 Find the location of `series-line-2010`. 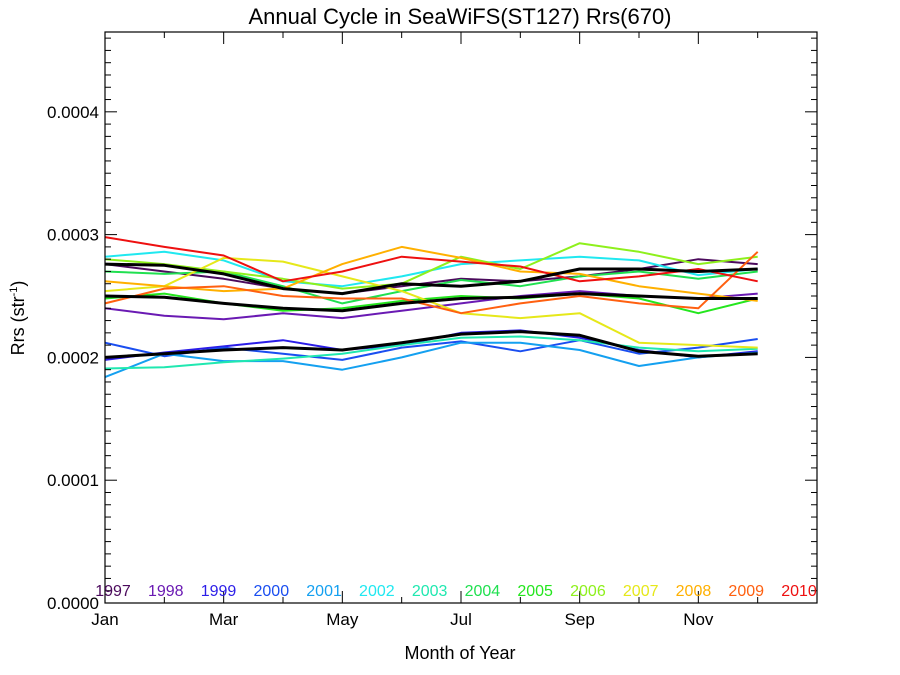

series-line-2010 is located at coordinates (431, 259).